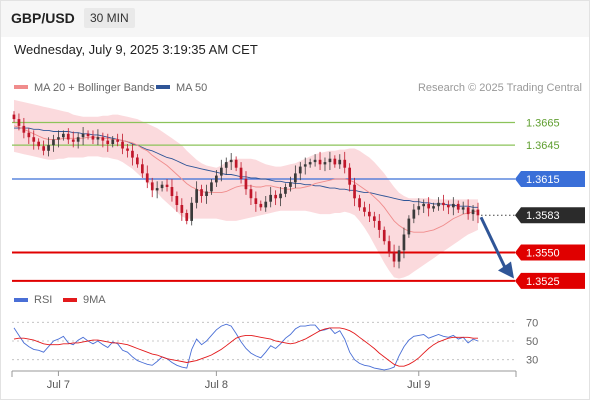 The width and height of the screenshot is (590, 401). I want to click on last-tag-label: 1.3583, so click(543, 216).